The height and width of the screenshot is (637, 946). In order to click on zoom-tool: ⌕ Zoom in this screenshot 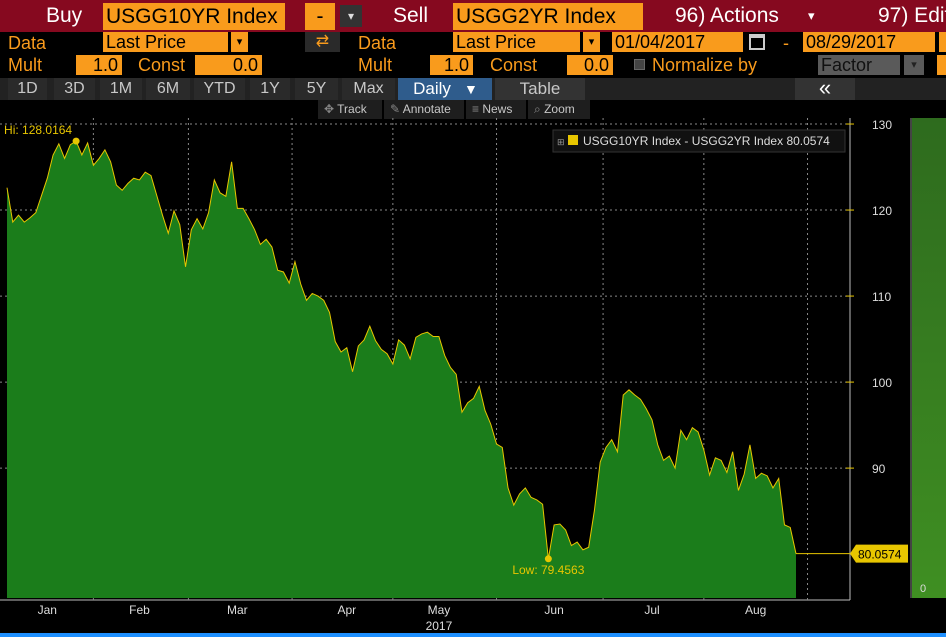, I will do `click(559, 109)`.